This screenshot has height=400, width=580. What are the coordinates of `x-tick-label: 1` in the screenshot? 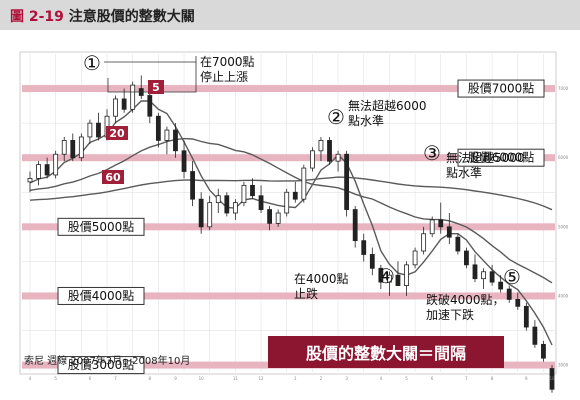 It's located at (295, 378).